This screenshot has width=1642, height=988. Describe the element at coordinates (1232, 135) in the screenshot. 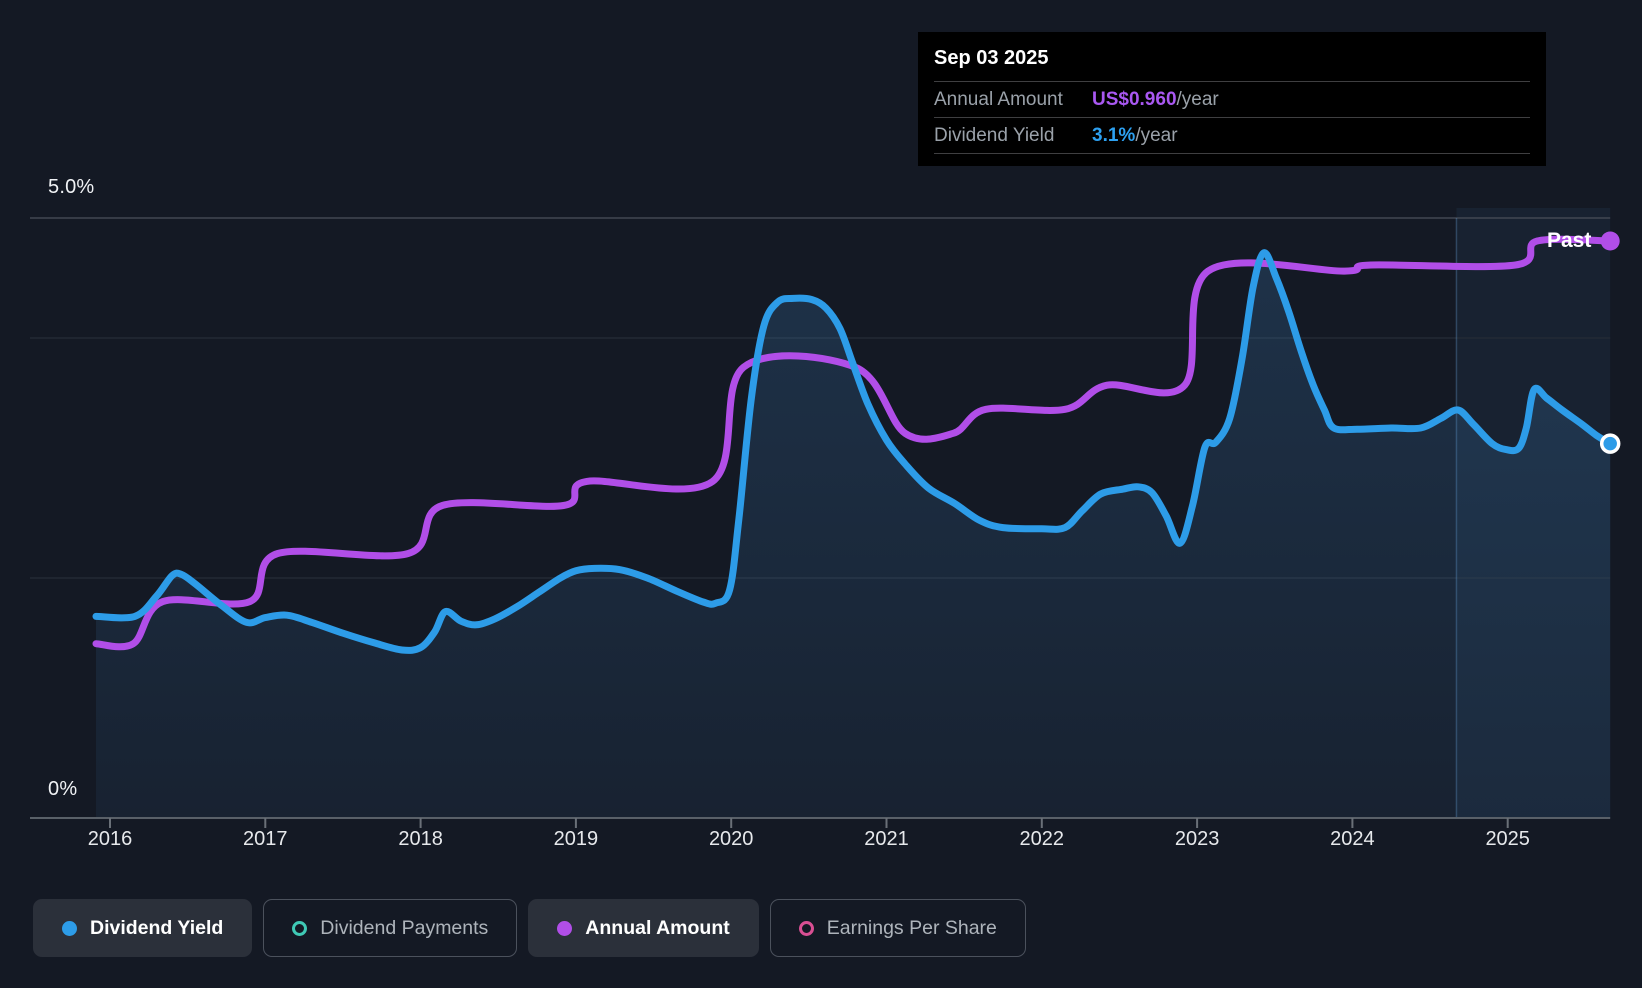

I see `tooltip-row-dividend-yield: Dividend Yield 3.1% /year` at that location.